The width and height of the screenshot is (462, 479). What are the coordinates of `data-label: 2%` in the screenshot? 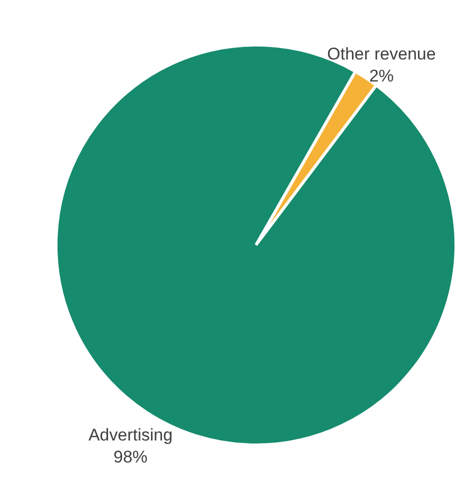 It's located at (381, 76).